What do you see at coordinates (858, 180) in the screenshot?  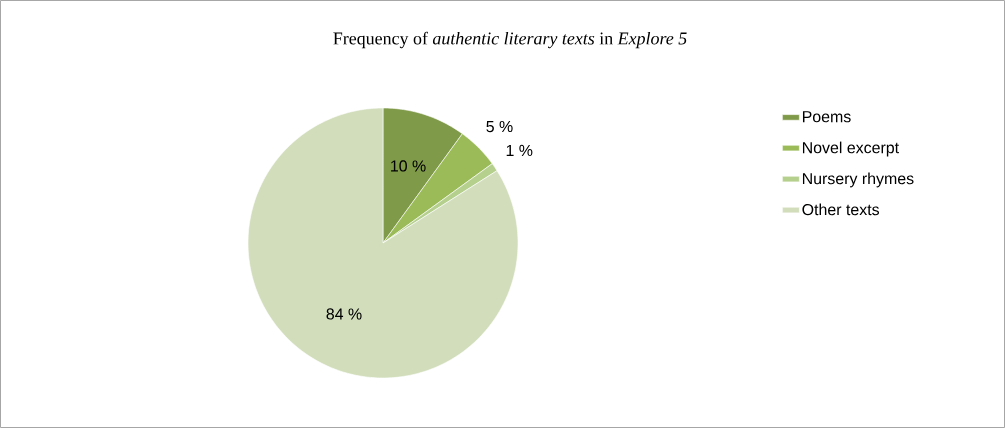 I see `legend-label: Nursery rhymes` at bounding box center [858, 180].